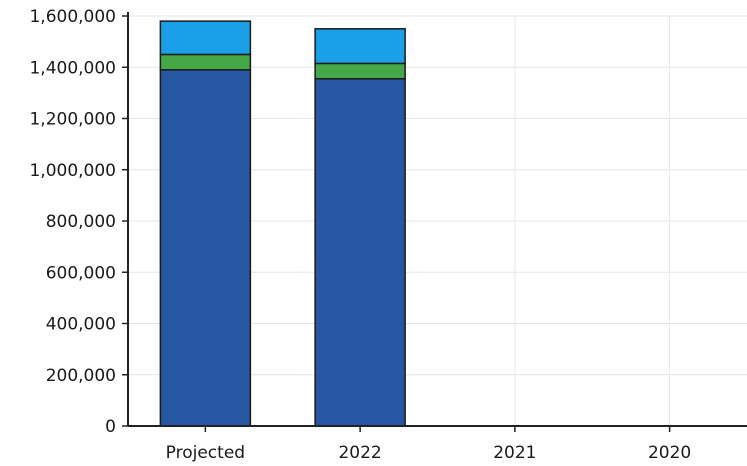 The image size is (747, 466). Describe the element at coordinates (514, 453) in the screenshot. I see `x-tick-label: 2021` at that location.